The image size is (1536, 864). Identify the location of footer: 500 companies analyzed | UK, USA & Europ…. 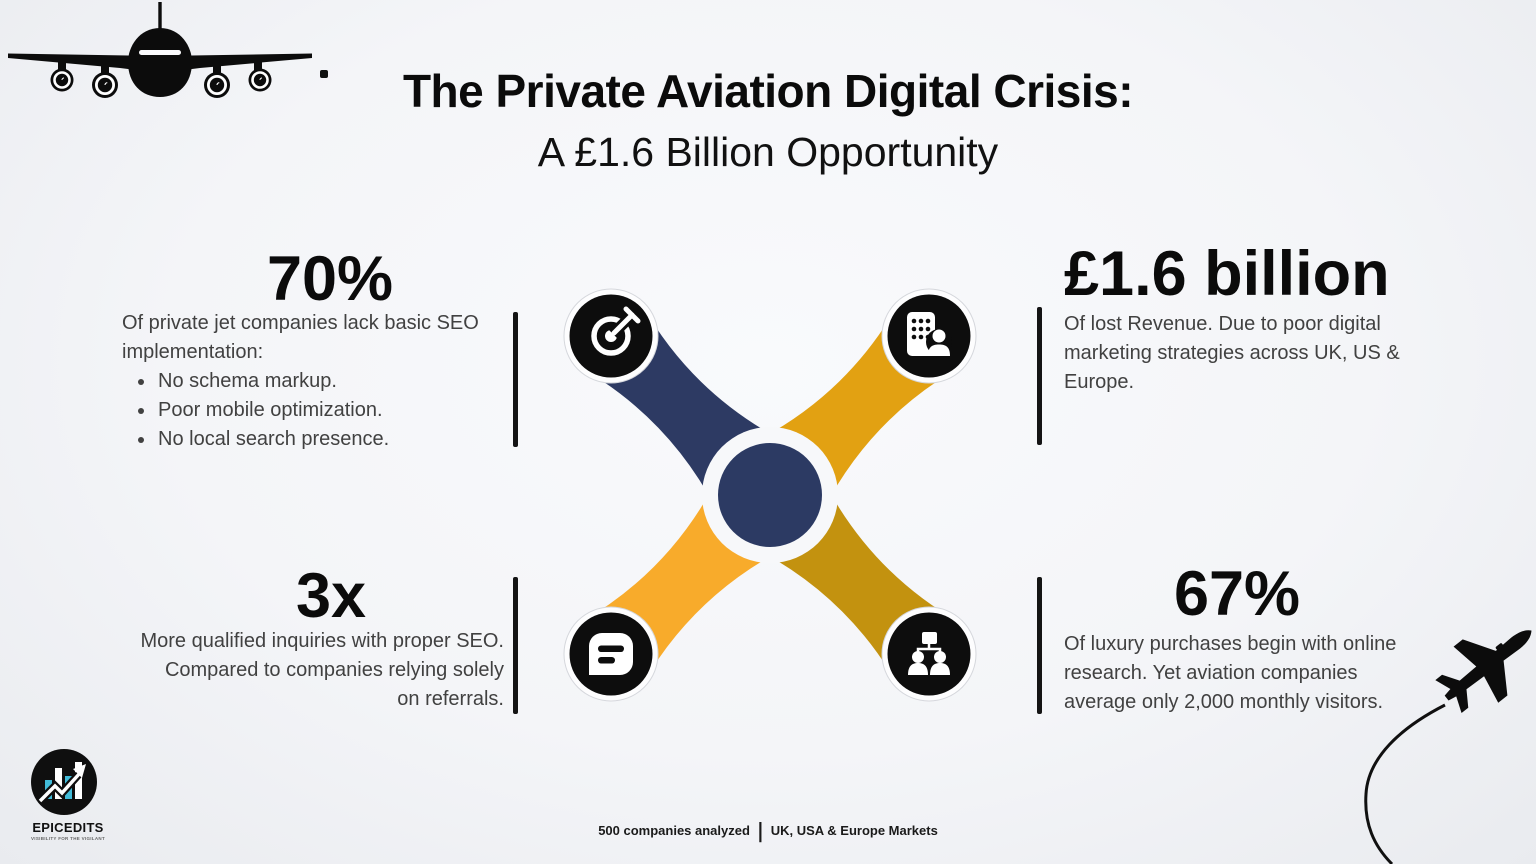
(768, 830).